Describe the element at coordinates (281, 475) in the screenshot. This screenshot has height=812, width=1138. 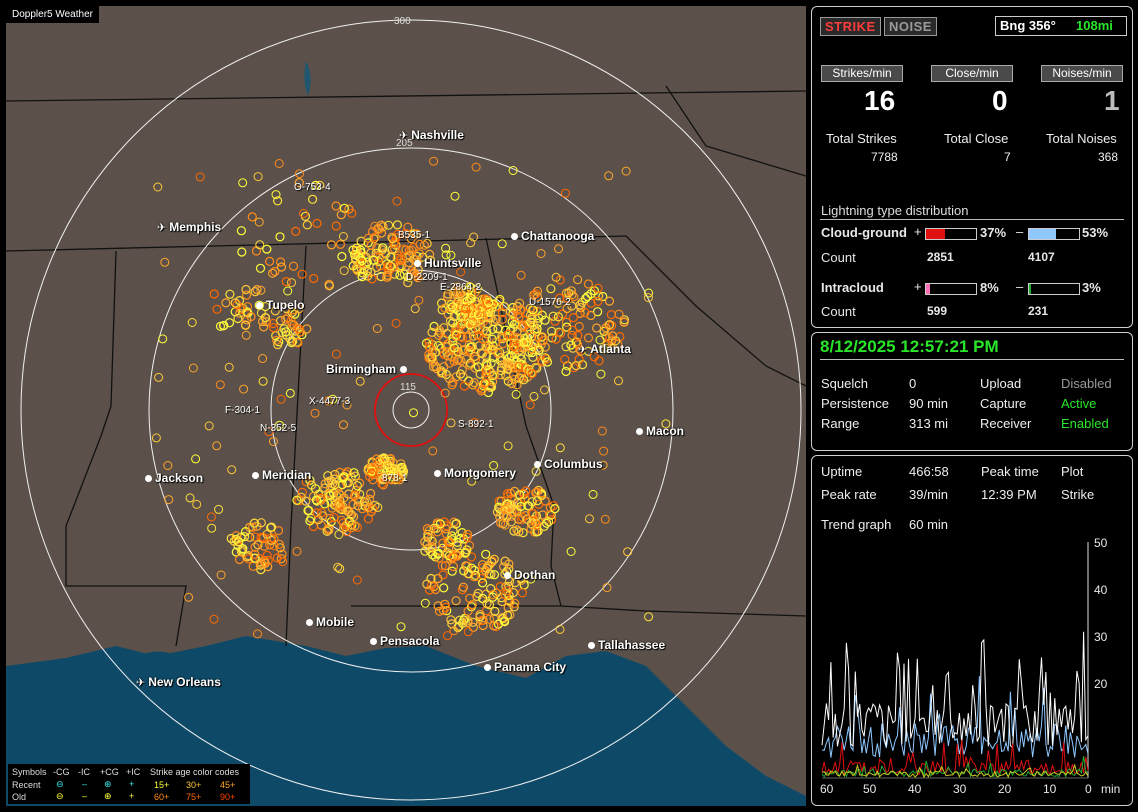
I see `city-meridian: Meridian` at that location.